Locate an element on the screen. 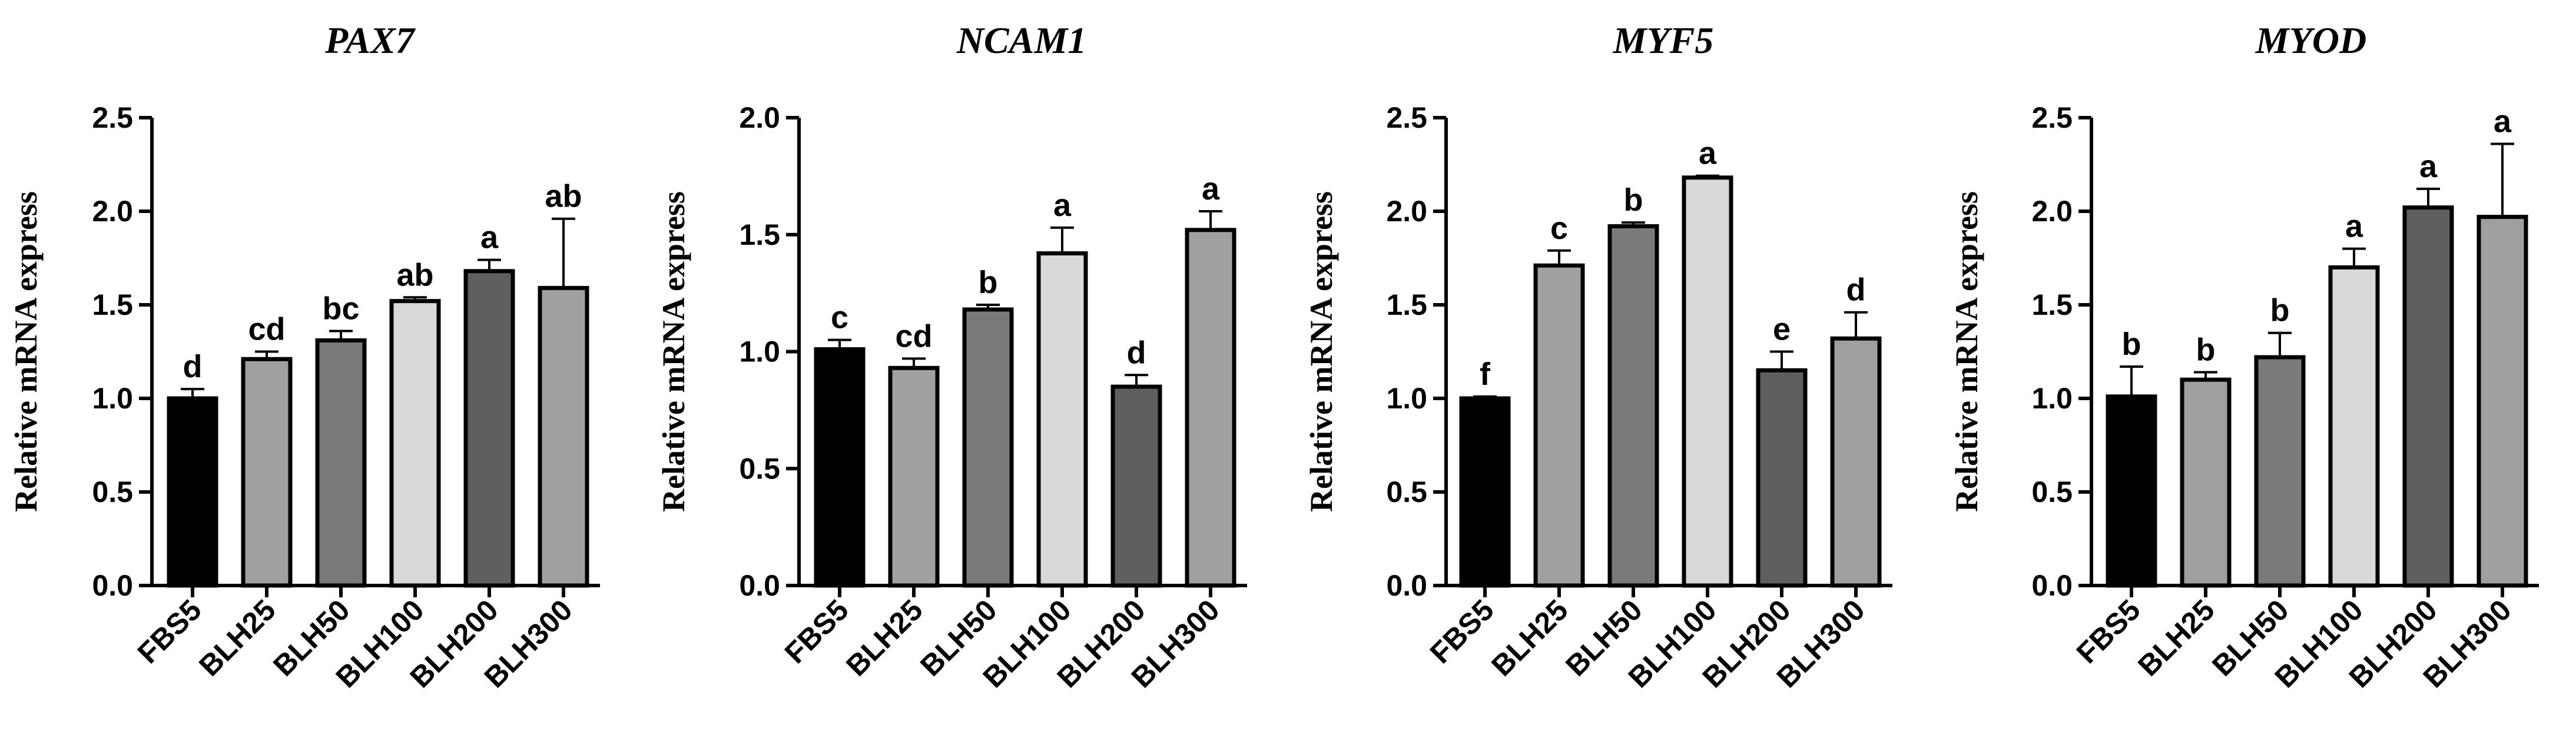 Image resolution: width=2576 pixels, height=745 pixels. significance-label: f is located at coordinates (1485, 374).